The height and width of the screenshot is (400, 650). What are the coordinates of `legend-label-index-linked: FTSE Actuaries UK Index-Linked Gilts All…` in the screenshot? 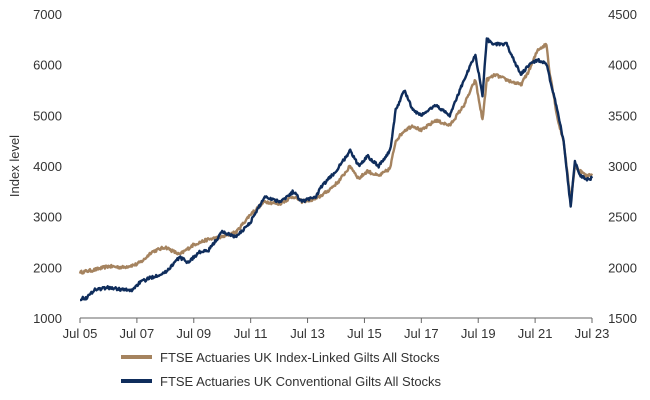 It's located at (300, 357).